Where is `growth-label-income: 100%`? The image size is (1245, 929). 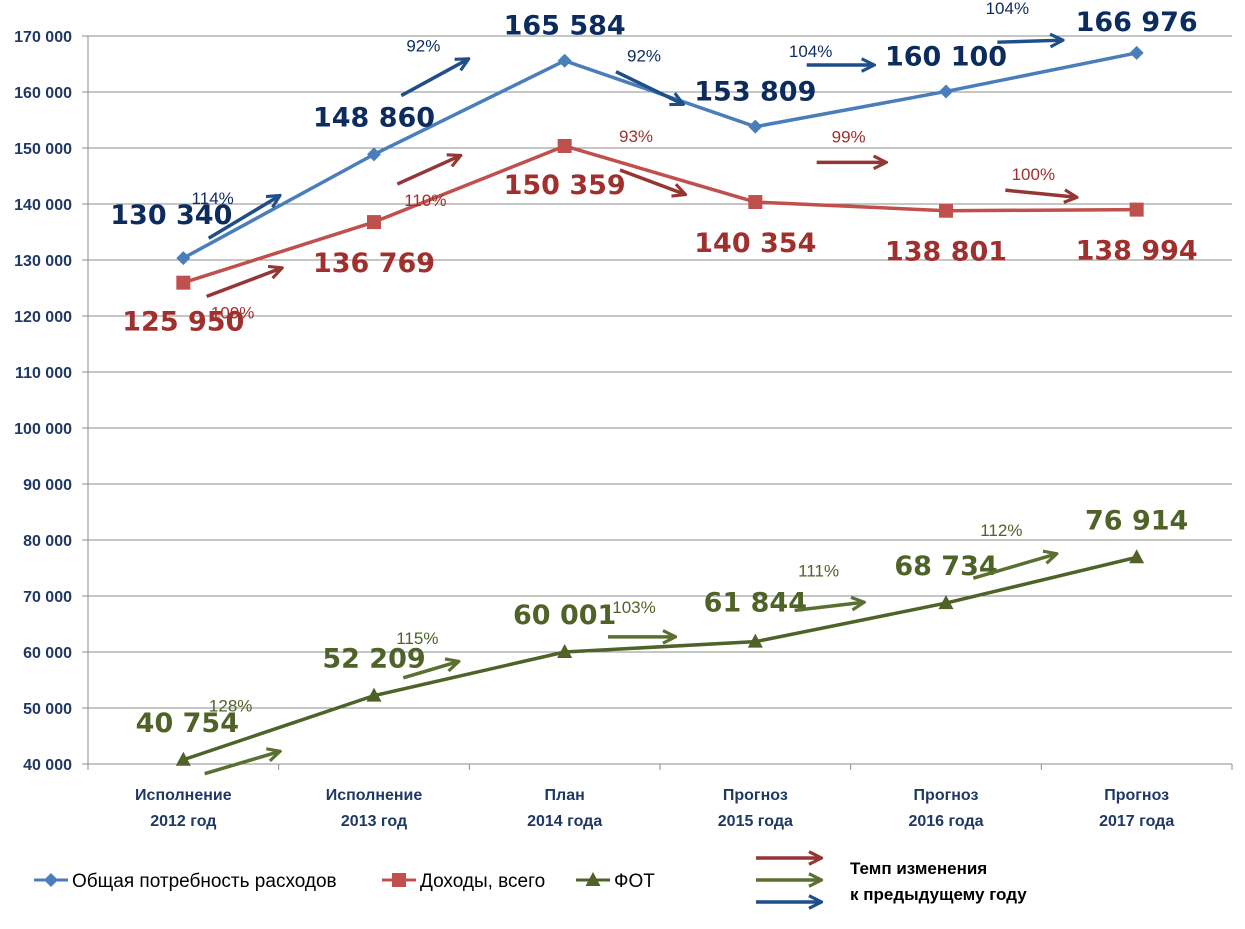 growth-label-income: 100% is located at coordinates (1033, 174).